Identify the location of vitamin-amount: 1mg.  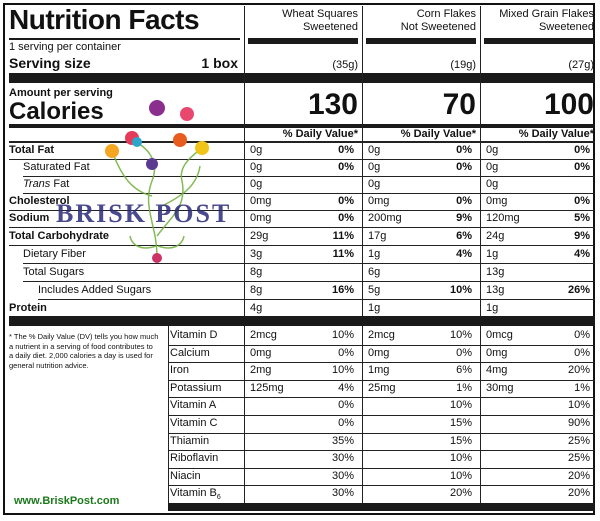
(379, 370).